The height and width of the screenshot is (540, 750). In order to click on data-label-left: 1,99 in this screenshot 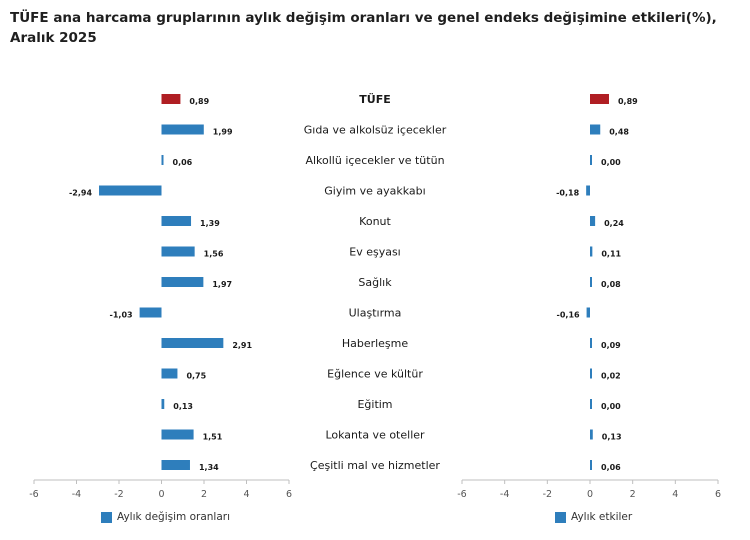, I will do `click(223, 132)`.